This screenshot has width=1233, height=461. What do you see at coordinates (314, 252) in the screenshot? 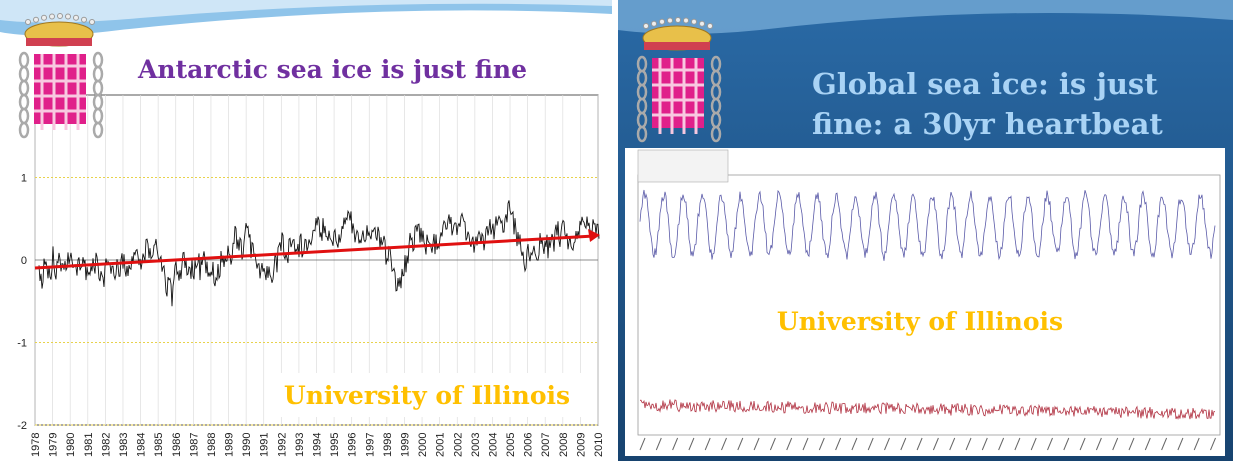
I see `trend-arrow` at bounding box center [314, 252].